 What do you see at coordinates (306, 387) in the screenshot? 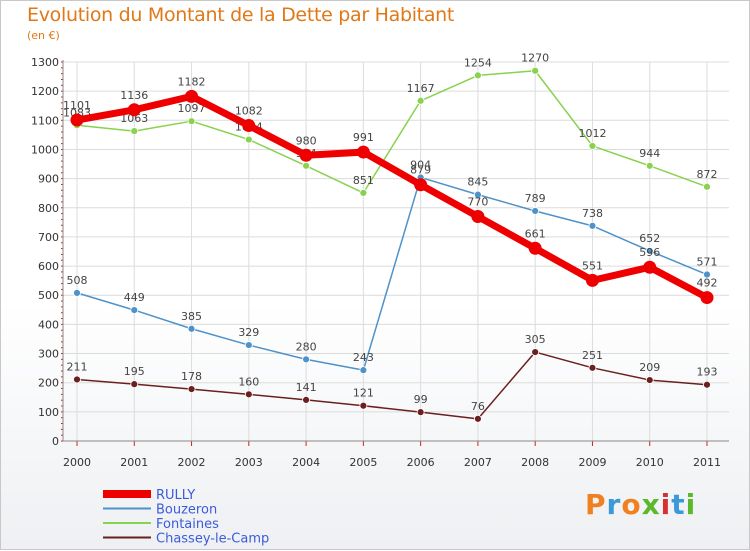
I see `data-label-chassey-le-camp: 141` at bounding box center [306, 387].